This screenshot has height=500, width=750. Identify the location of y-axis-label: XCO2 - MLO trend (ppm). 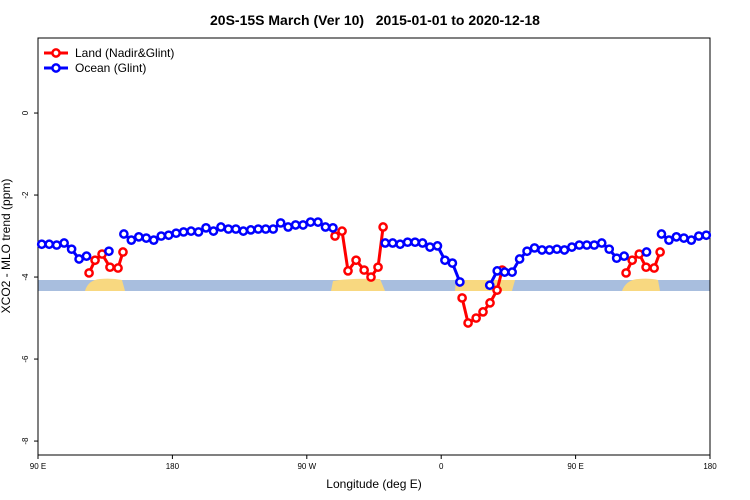
(6, 246).